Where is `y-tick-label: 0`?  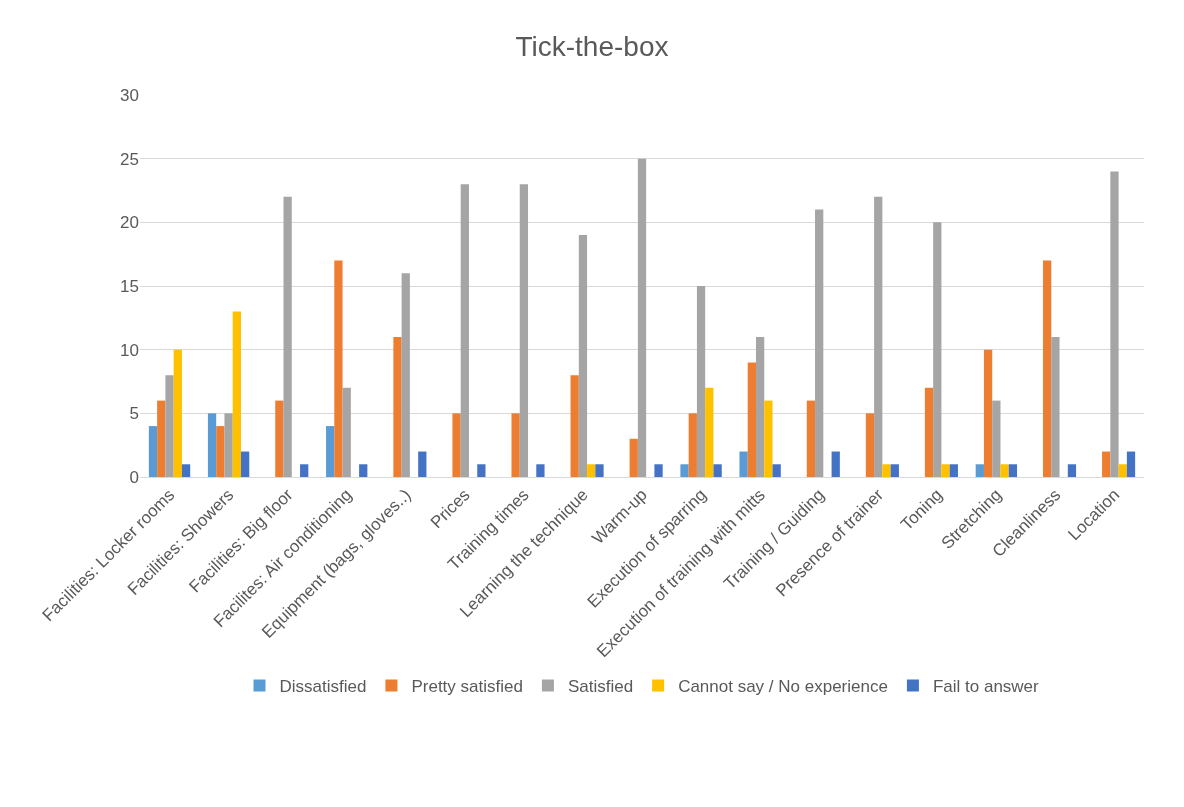 y-tick-label: 0 is located at coordinates (134, 477).